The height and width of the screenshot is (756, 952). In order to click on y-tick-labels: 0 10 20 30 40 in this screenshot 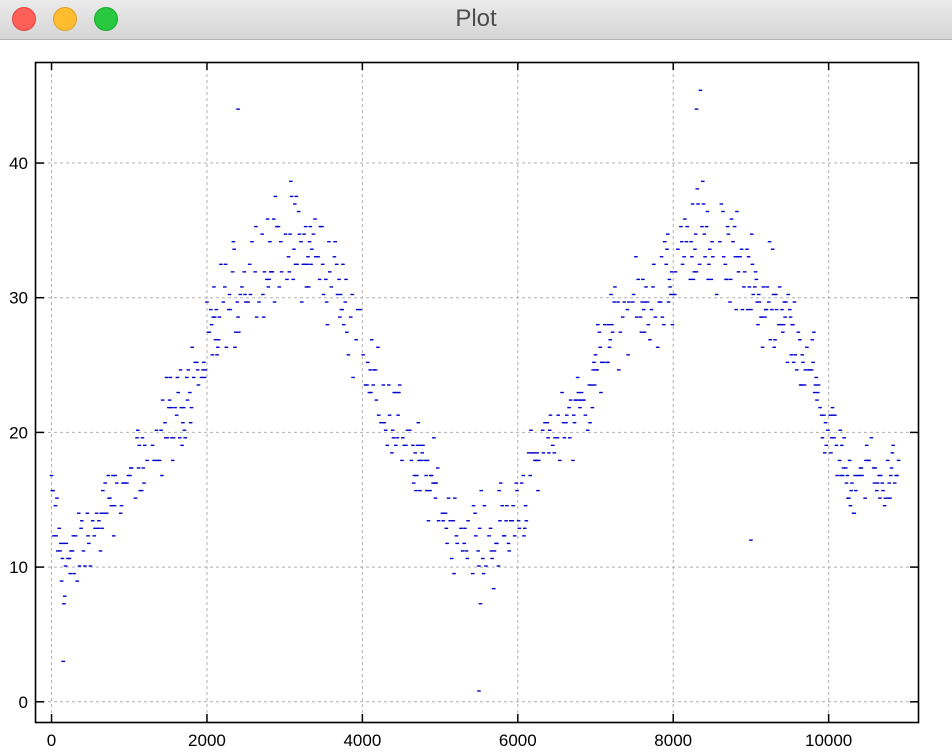, I will do `click(18, 433)`.